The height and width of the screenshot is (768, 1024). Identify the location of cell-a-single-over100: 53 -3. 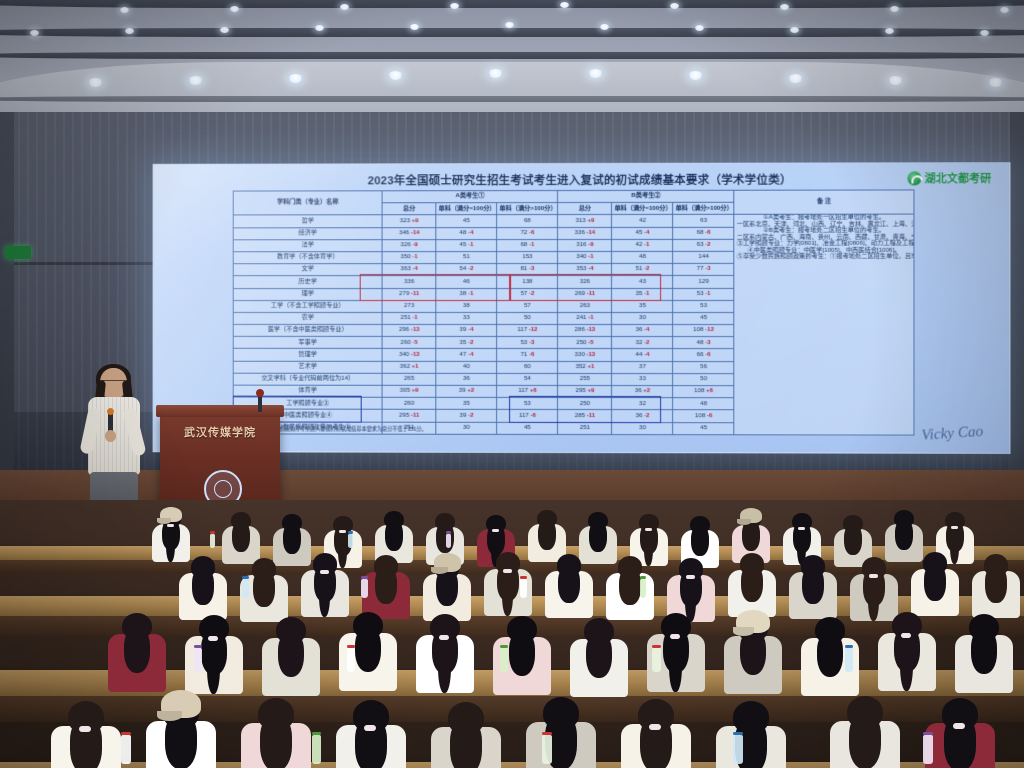
(527, 342).